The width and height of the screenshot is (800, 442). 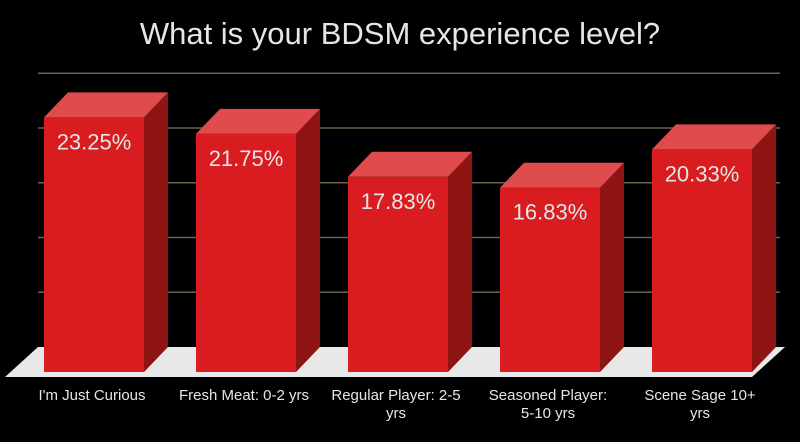 I want to click on data-label: 23.25%, so click(x=94, y=141).